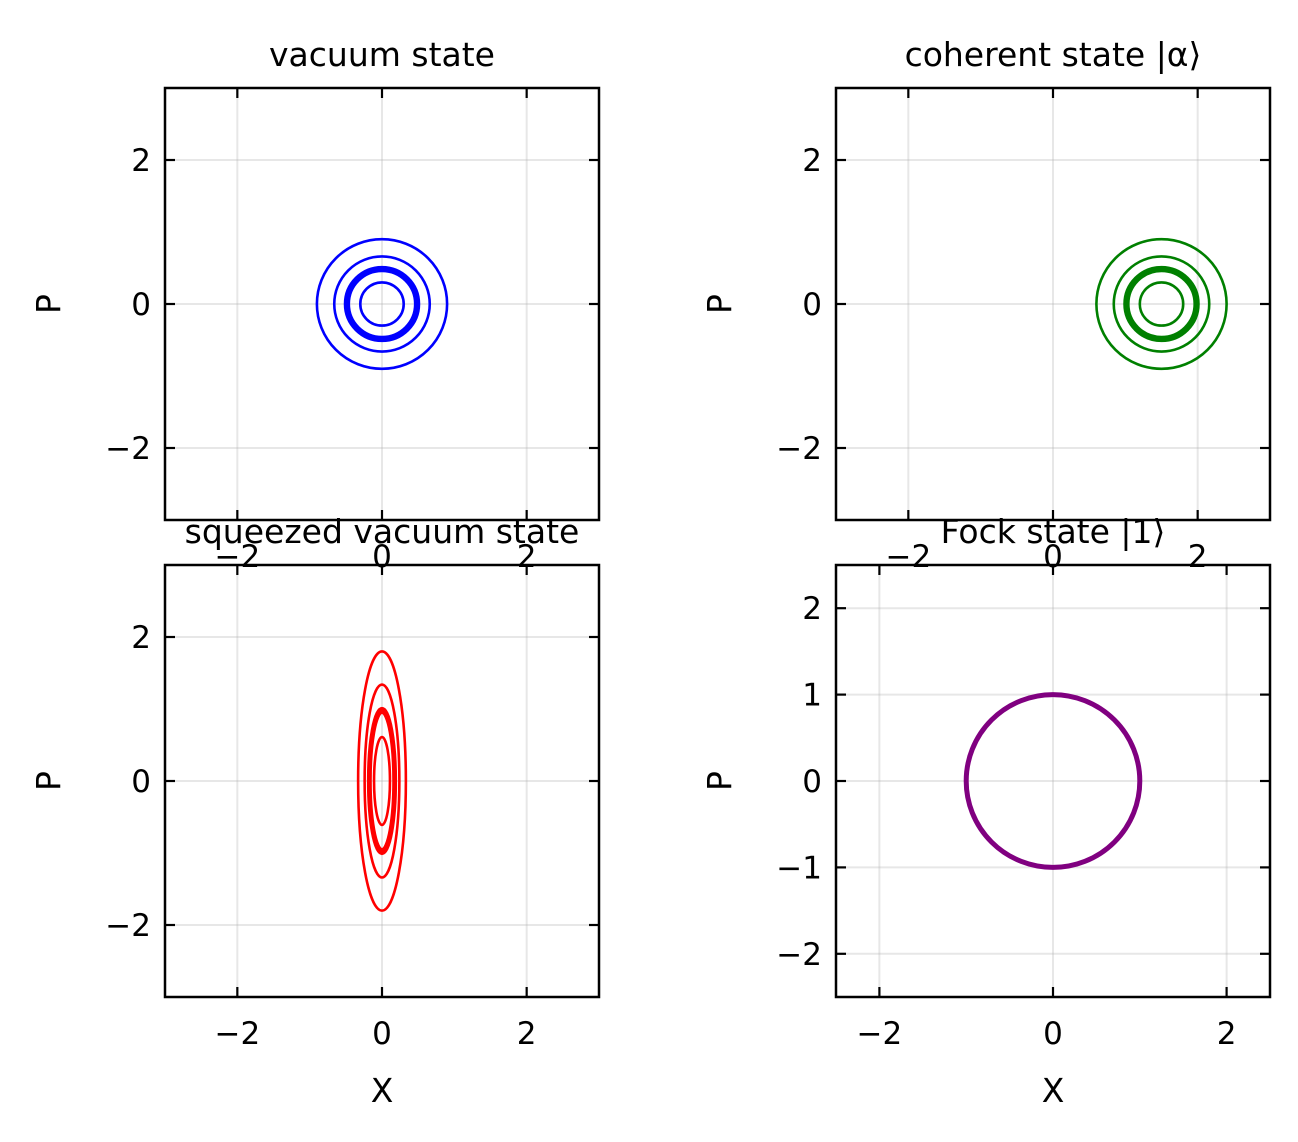 Image resolution: width=1298 pixels, height=1142 pixels. What do you see at coordinates (382, 531) in the screenshot?
I see `panel-title: squeezed vacuum state` at bounding box center [382, 531].